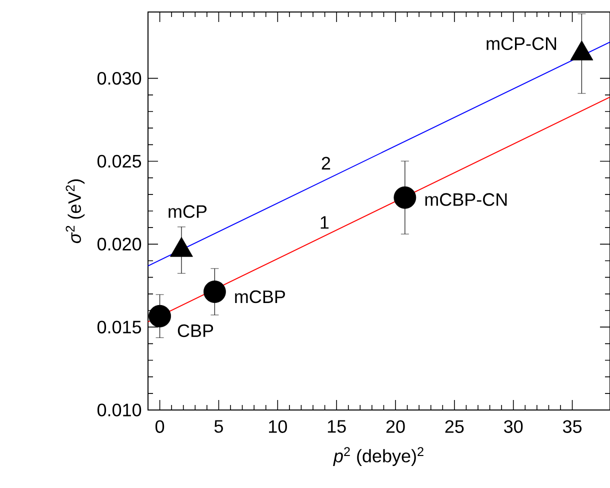  Describe the element at coordinates (466, 199) in the screenshot. I see `annotation: mCBP-CN` at that location.